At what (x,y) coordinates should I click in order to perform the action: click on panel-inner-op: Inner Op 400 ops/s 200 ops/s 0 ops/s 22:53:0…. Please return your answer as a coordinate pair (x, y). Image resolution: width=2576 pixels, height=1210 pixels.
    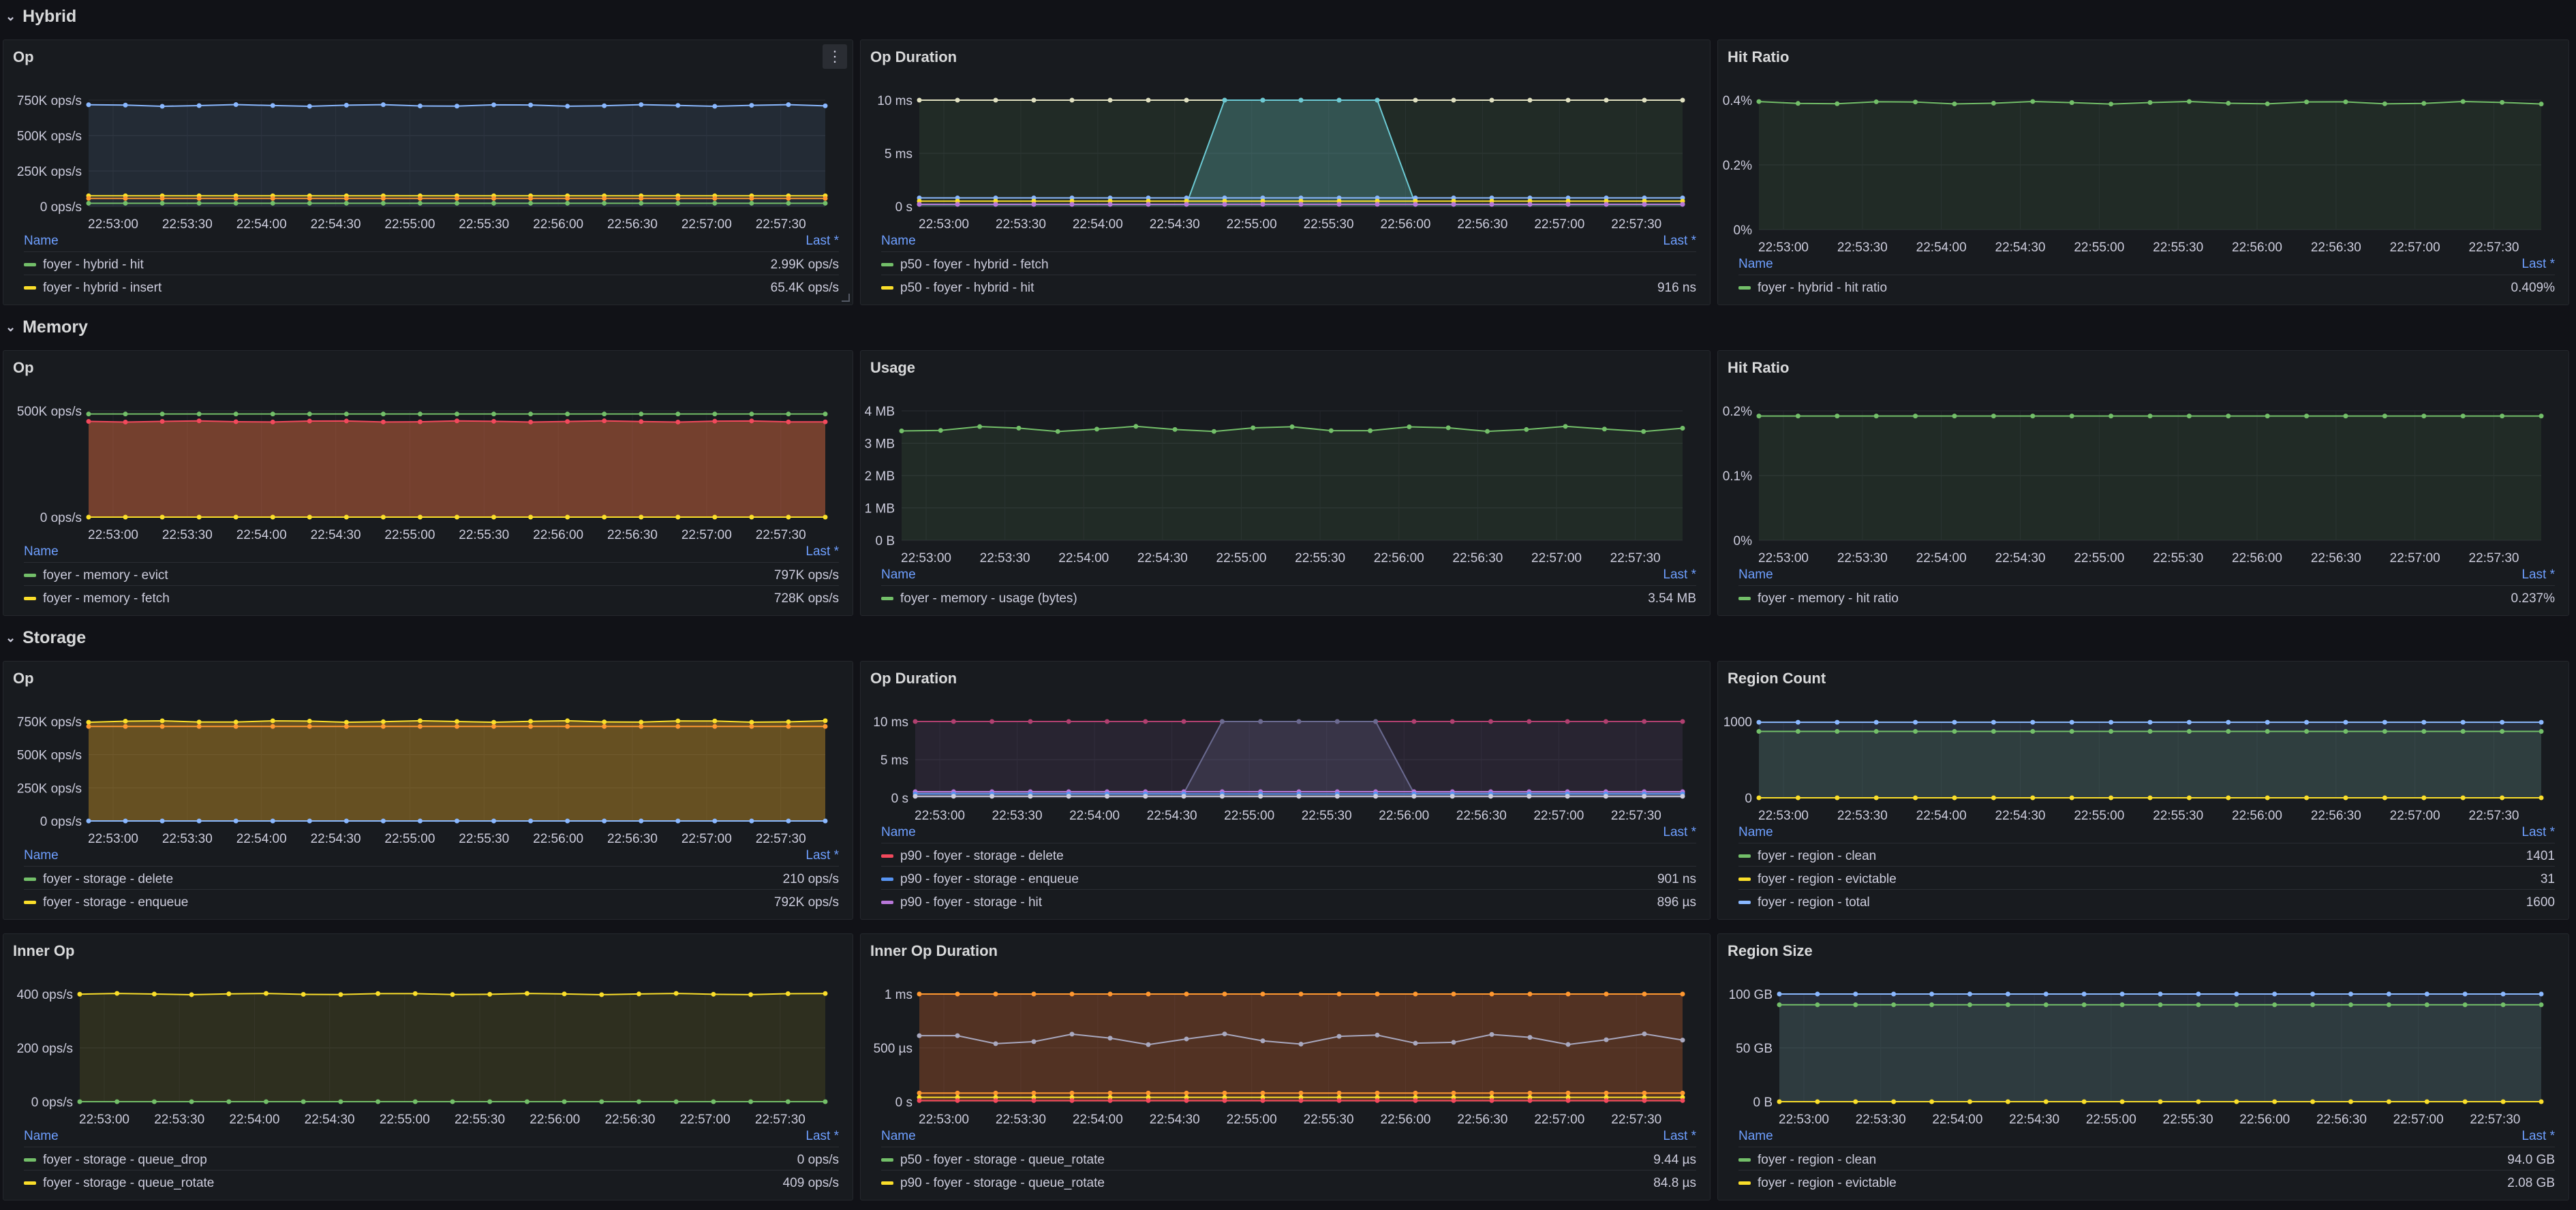
    Looking at the image, I should click on (428, 1066).